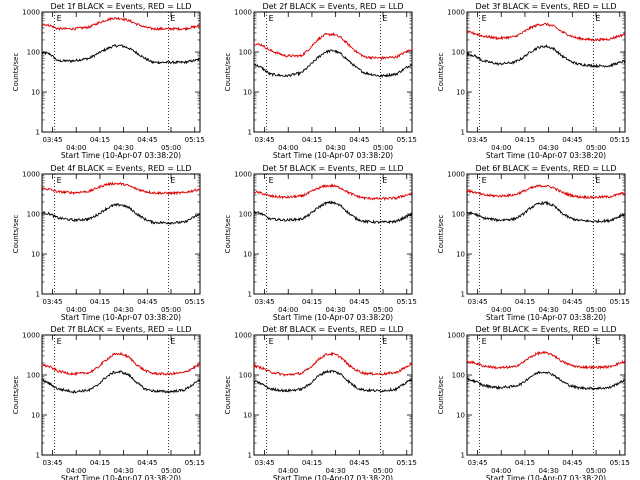 The height and width of the screenshot is (480, 640). I want to click on panel-title: Det 8f BLACK = Events, RED = LLD, so click(332, 329).